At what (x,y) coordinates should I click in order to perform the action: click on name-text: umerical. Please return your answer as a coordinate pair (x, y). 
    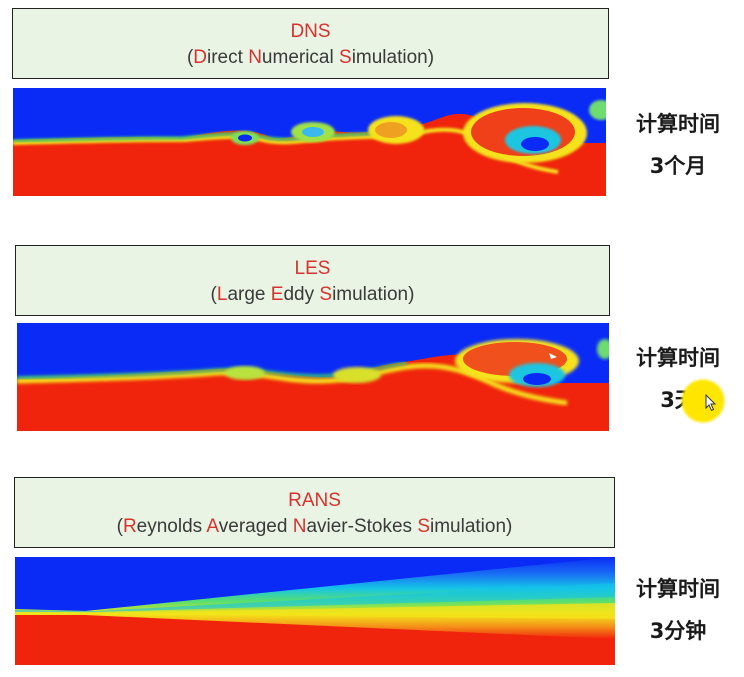
    Looking at the image, I should click on (300, 57).